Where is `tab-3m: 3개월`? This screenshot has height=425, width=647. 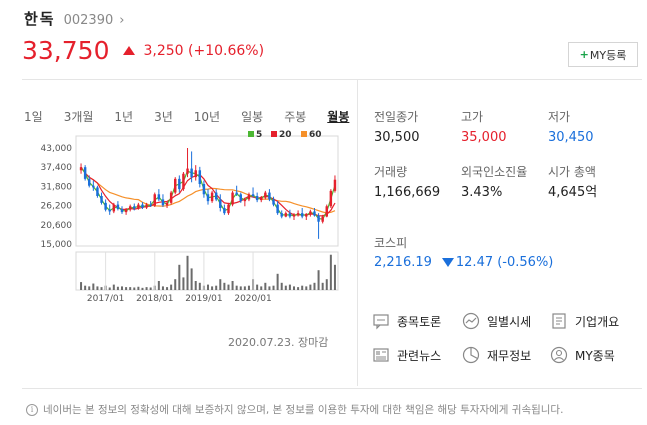
tab-3m: 3개월 is located at coordinates (78, 117).